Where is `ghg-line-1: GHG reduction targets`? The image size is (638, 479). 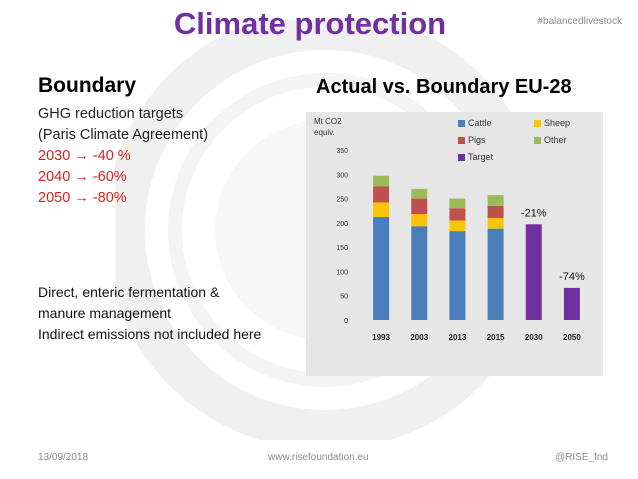 ghg-line-1: GHG reduction targets is located at coordinates (111, 114).